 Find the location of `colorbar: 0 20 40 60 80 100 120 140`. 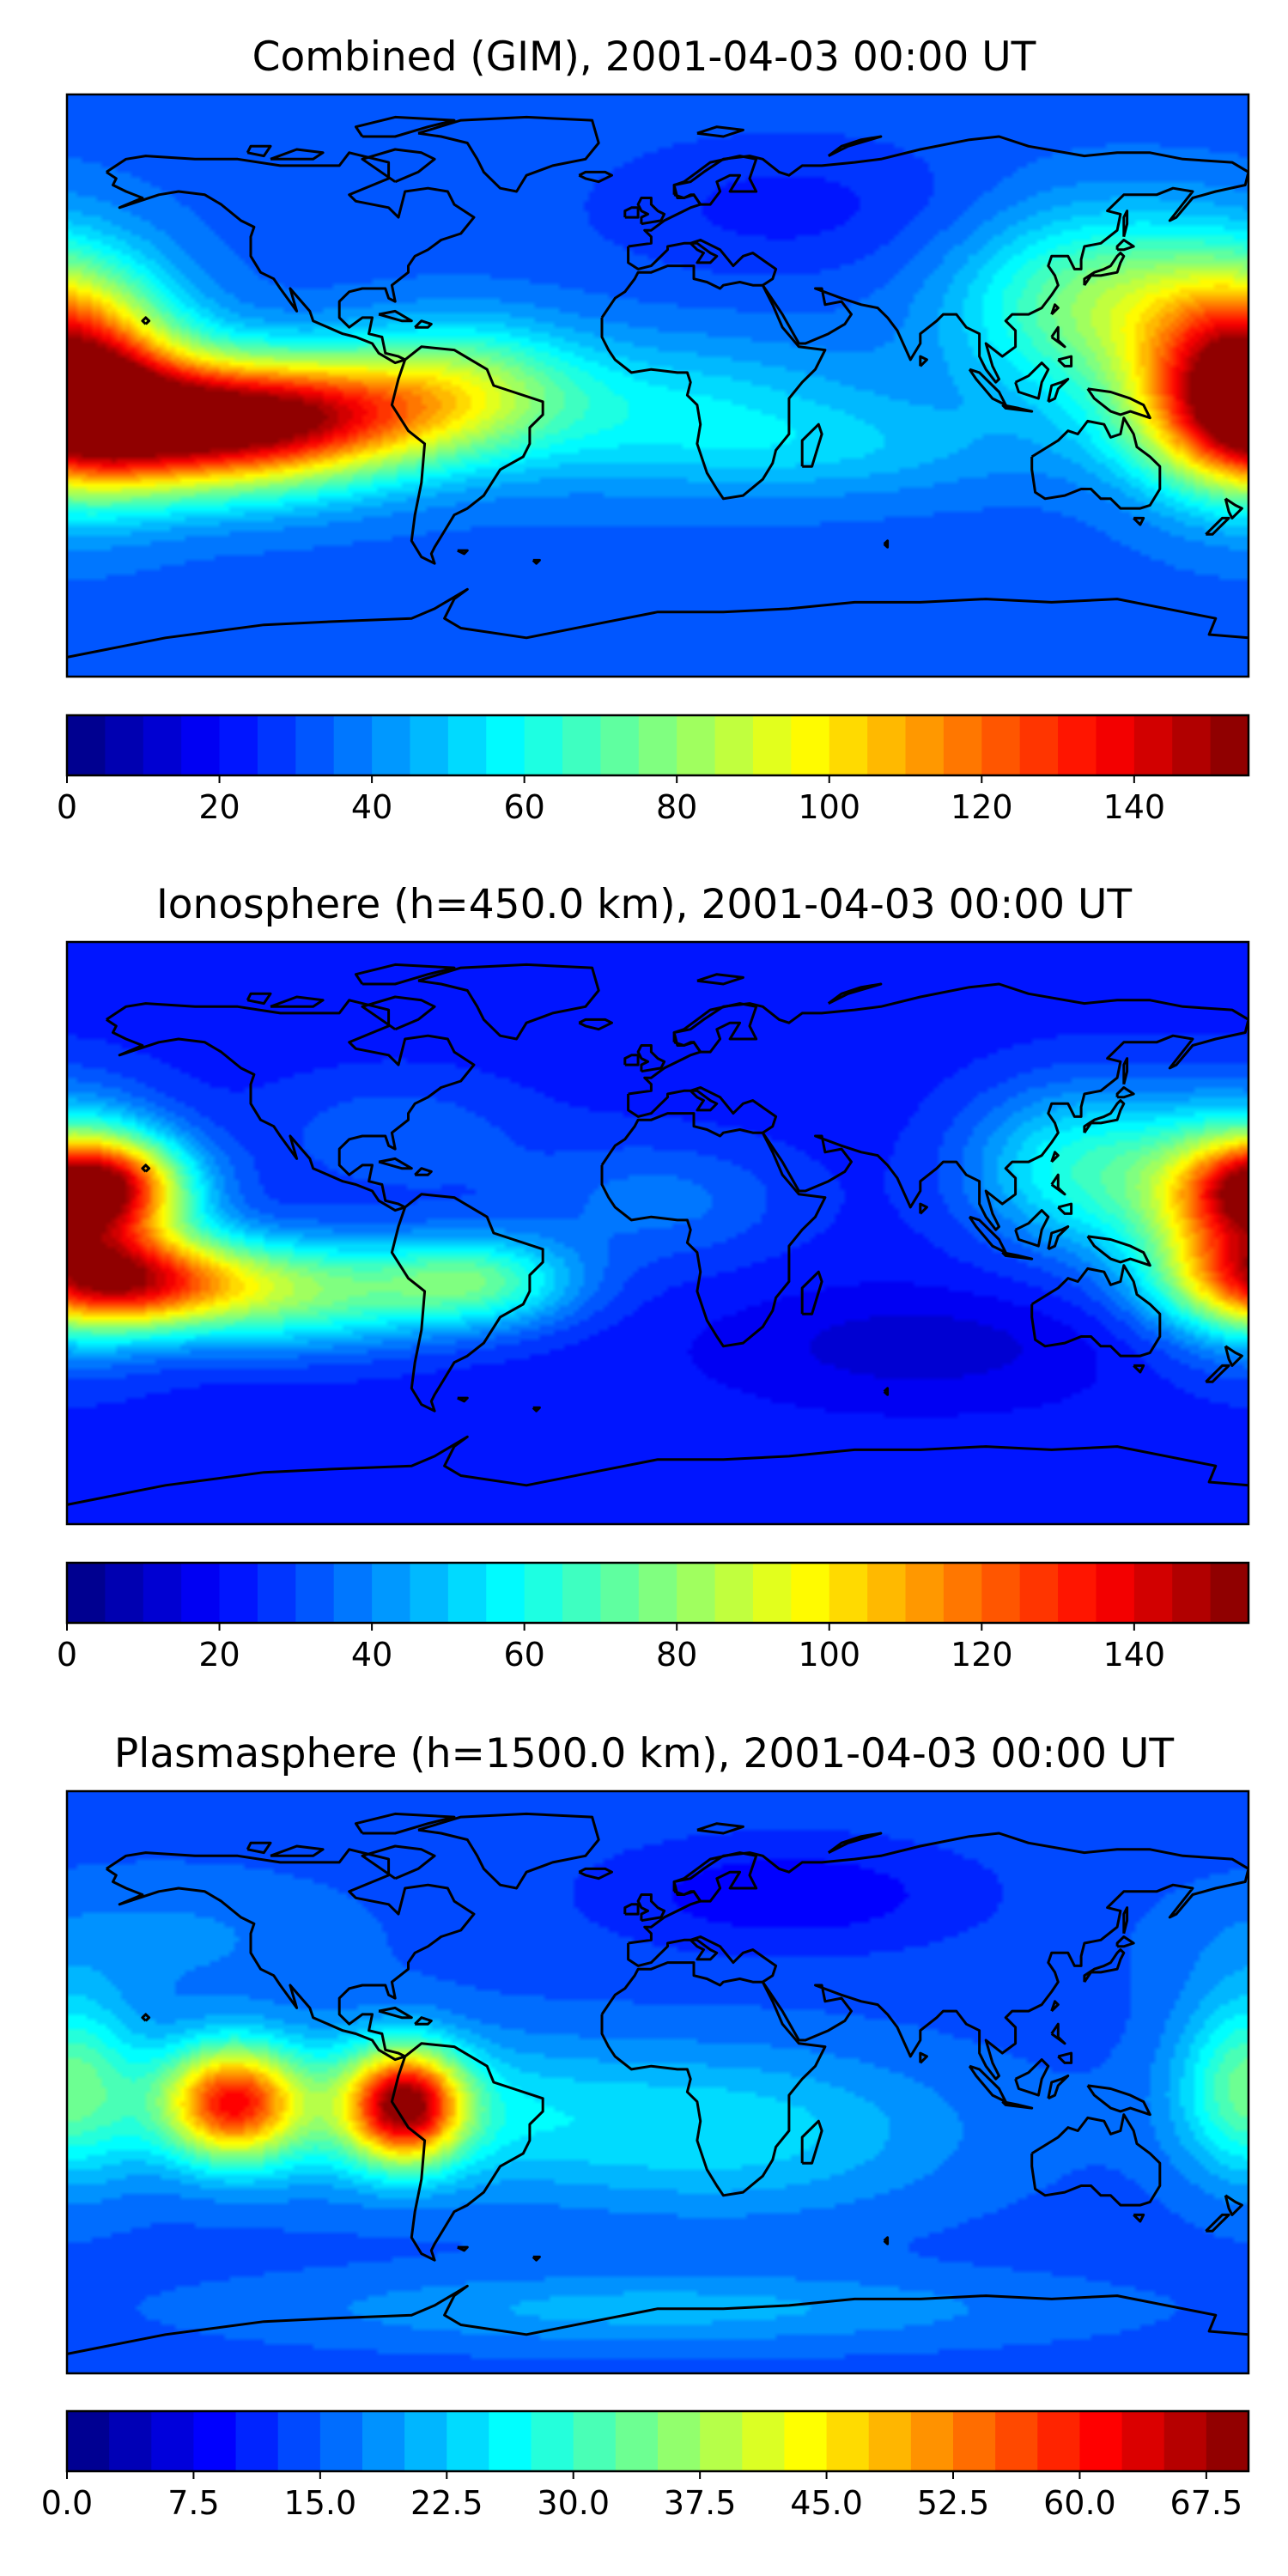

colorbar: 0 20 40 60 80 100 120 140 is located at coordinates (653, 1617).